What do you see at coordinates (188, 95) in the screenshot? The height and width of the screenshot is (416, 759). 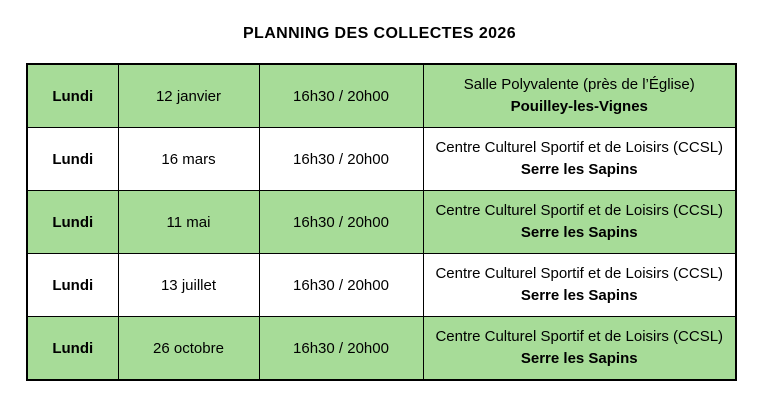 I see `date-cell: 12 janvier` at bounding box center [188, 95].